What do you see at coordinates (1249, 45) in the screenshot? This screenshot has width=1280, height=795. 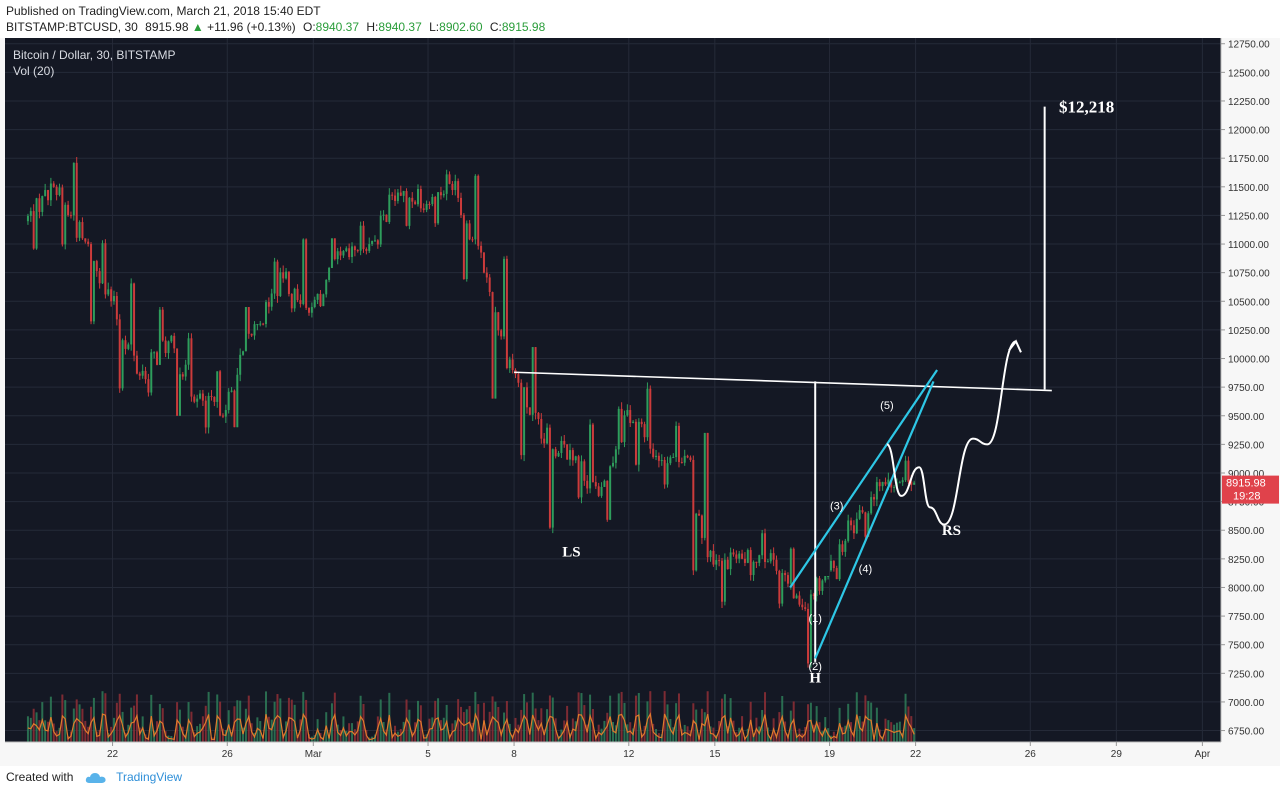 I see `price-tick-label: 12750.00` at bounding box center [1249, 45].